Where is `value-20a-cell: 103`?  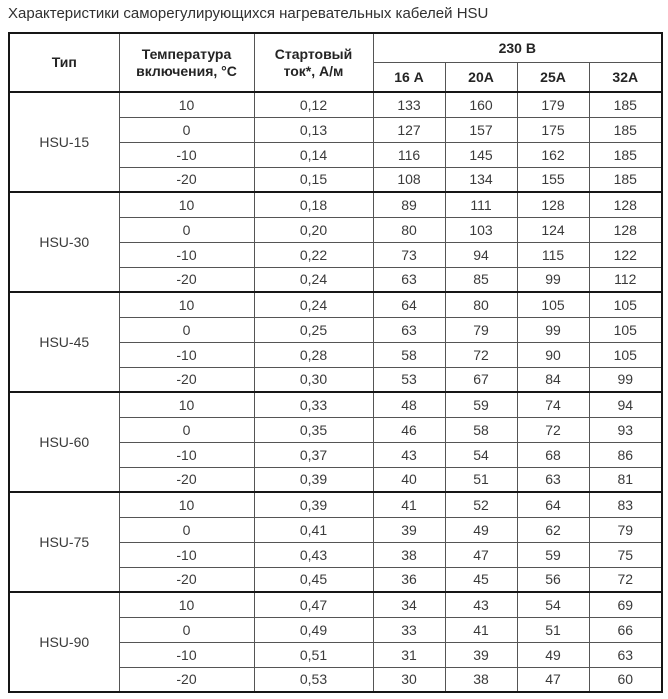
value-20a-cell: 103 is located at coordinates (481, 229).